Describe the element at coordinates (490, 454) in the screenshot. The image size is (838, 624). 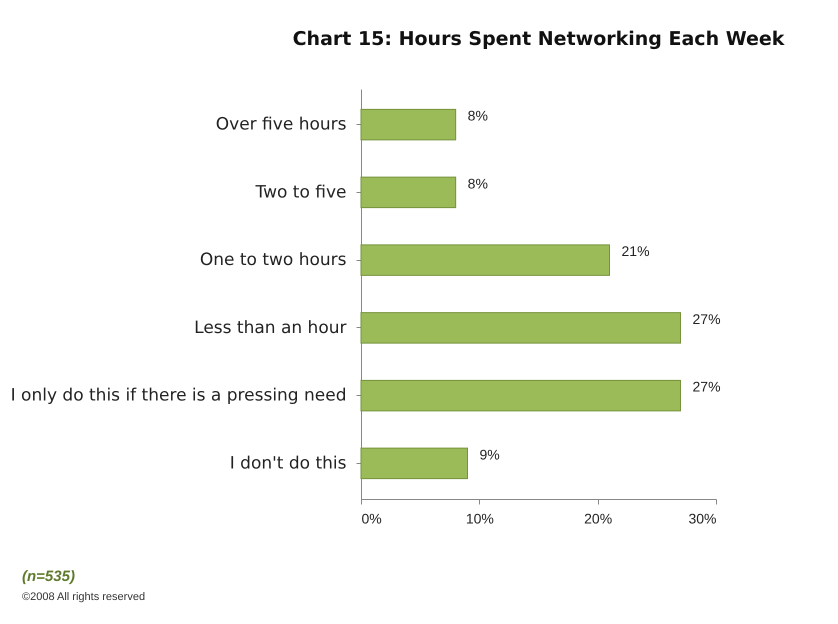
I see `data-label: 9%` at that location.